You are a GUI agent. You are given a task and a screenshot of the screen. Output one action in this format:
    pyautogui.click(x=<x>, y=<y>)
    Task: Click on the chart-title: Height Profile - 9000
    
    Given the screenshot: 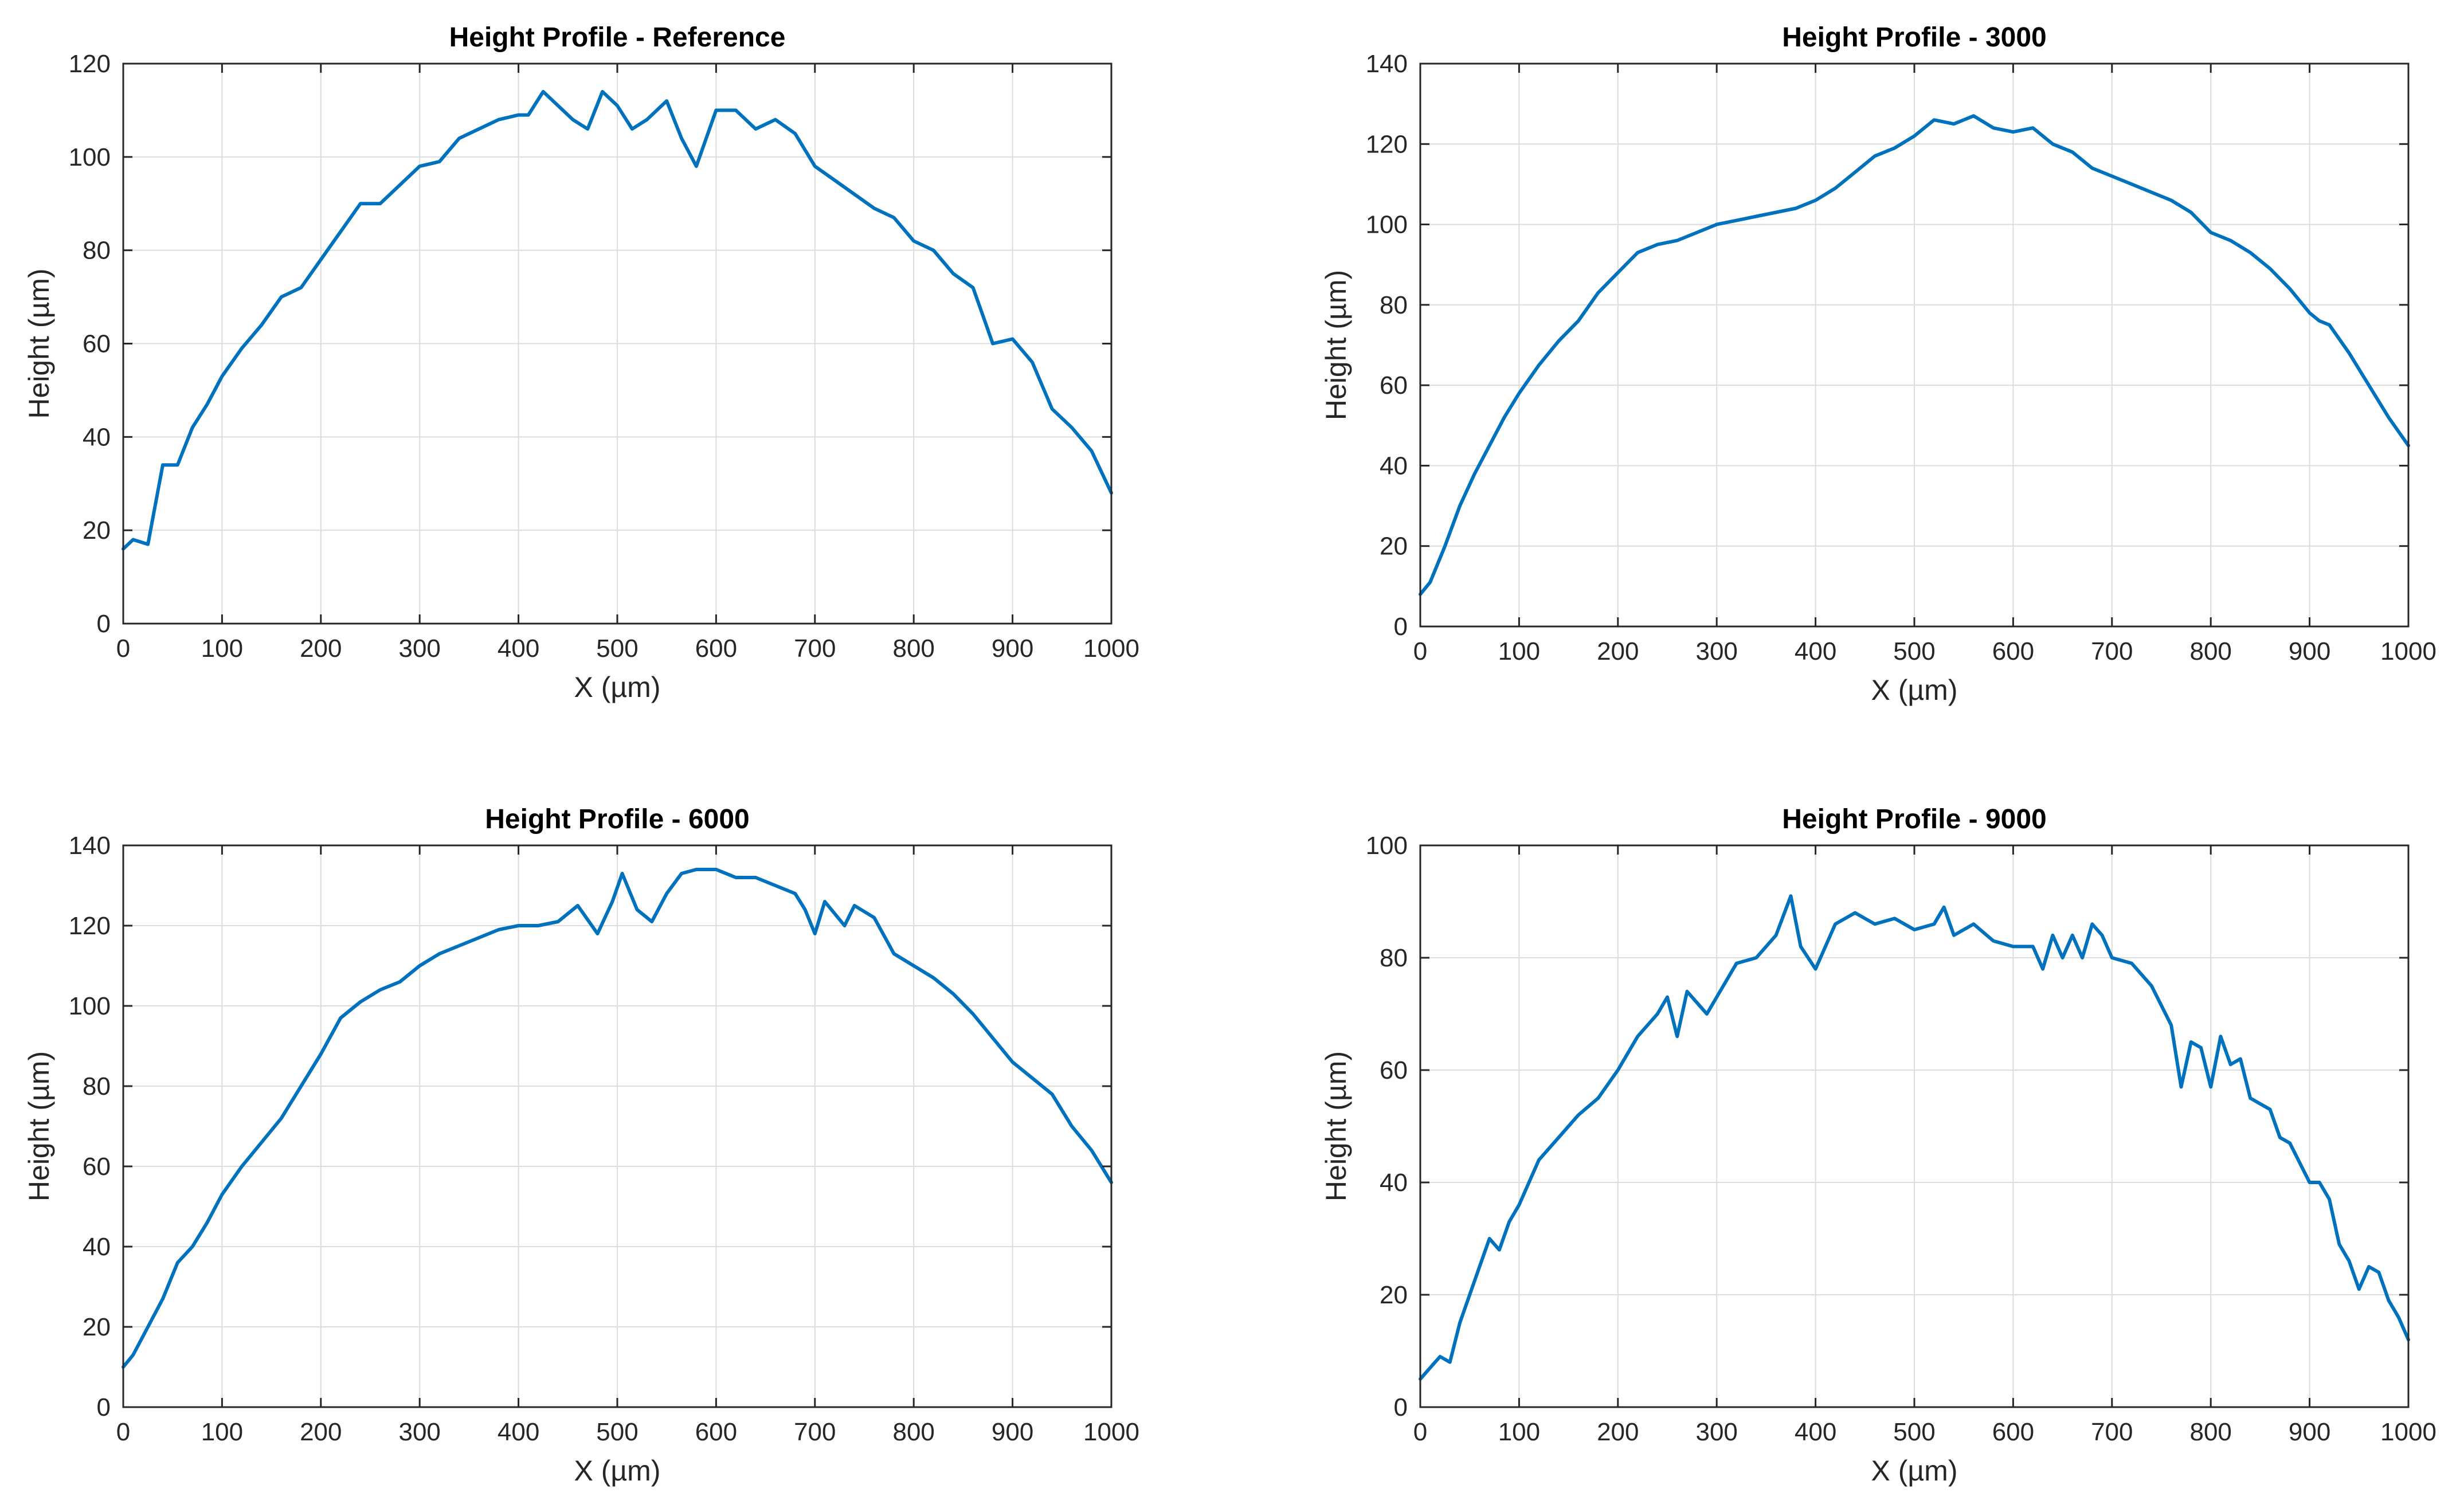 What is the action you would take?
    pyautogui.click(x=1914, y=819)
    